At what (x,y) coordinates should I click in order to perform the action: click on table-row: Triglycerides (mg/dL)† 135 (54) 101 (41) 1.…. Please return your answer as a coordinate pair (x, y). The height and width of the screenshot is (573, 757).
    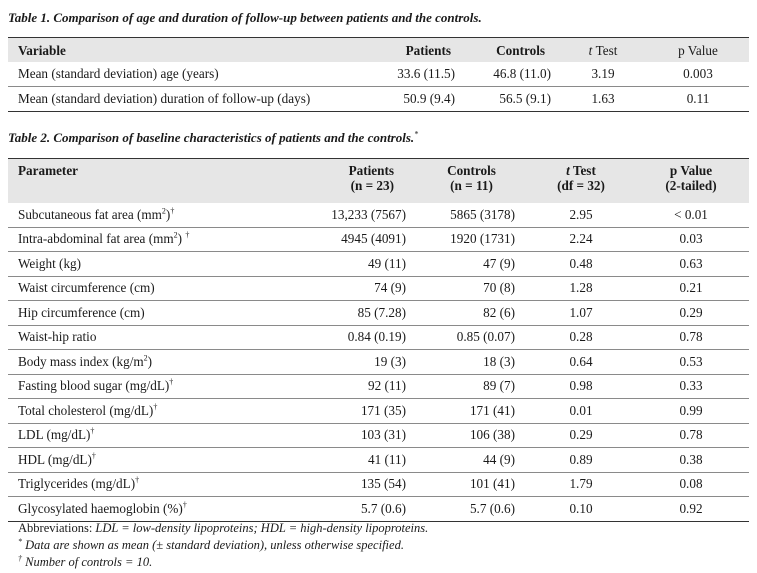
    Looking at the image, I should click on (378, 484).